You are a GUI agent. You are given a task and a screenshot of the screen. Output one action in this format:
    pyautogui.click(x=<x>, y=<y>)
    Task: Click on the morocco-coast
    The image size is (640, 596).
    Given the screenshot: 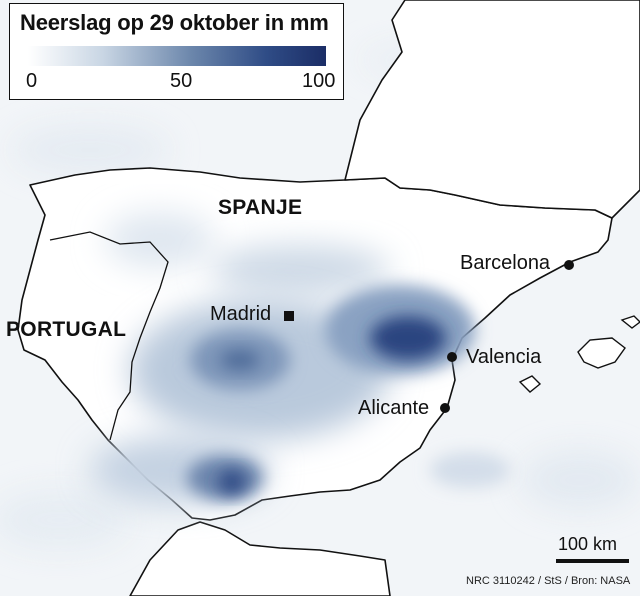 What is the action you would take?
    pyautogui.click(x=260, y=558)
    